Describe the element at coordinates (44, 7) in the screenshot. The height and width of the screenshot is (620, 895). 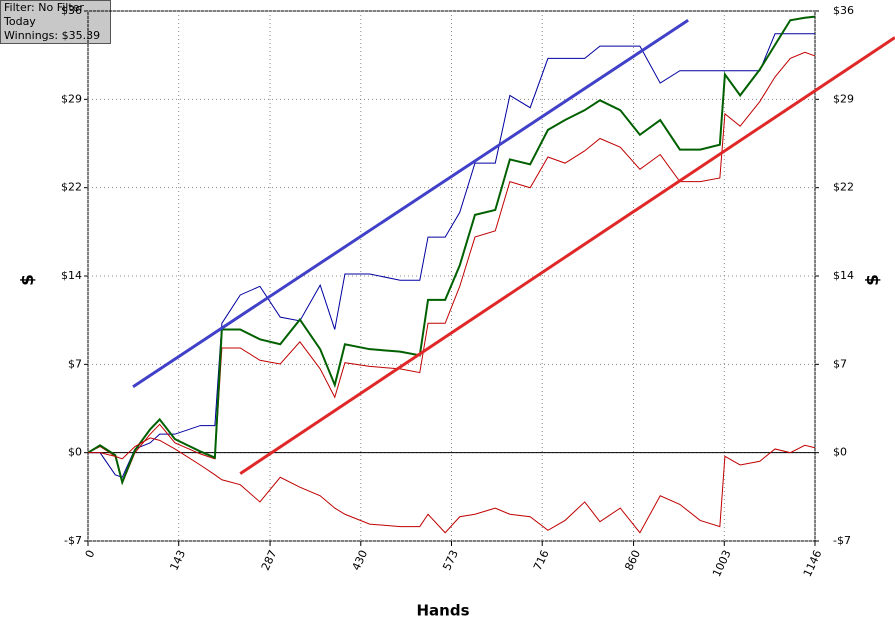
I see `info-text: Filter: No Filter` at that location.